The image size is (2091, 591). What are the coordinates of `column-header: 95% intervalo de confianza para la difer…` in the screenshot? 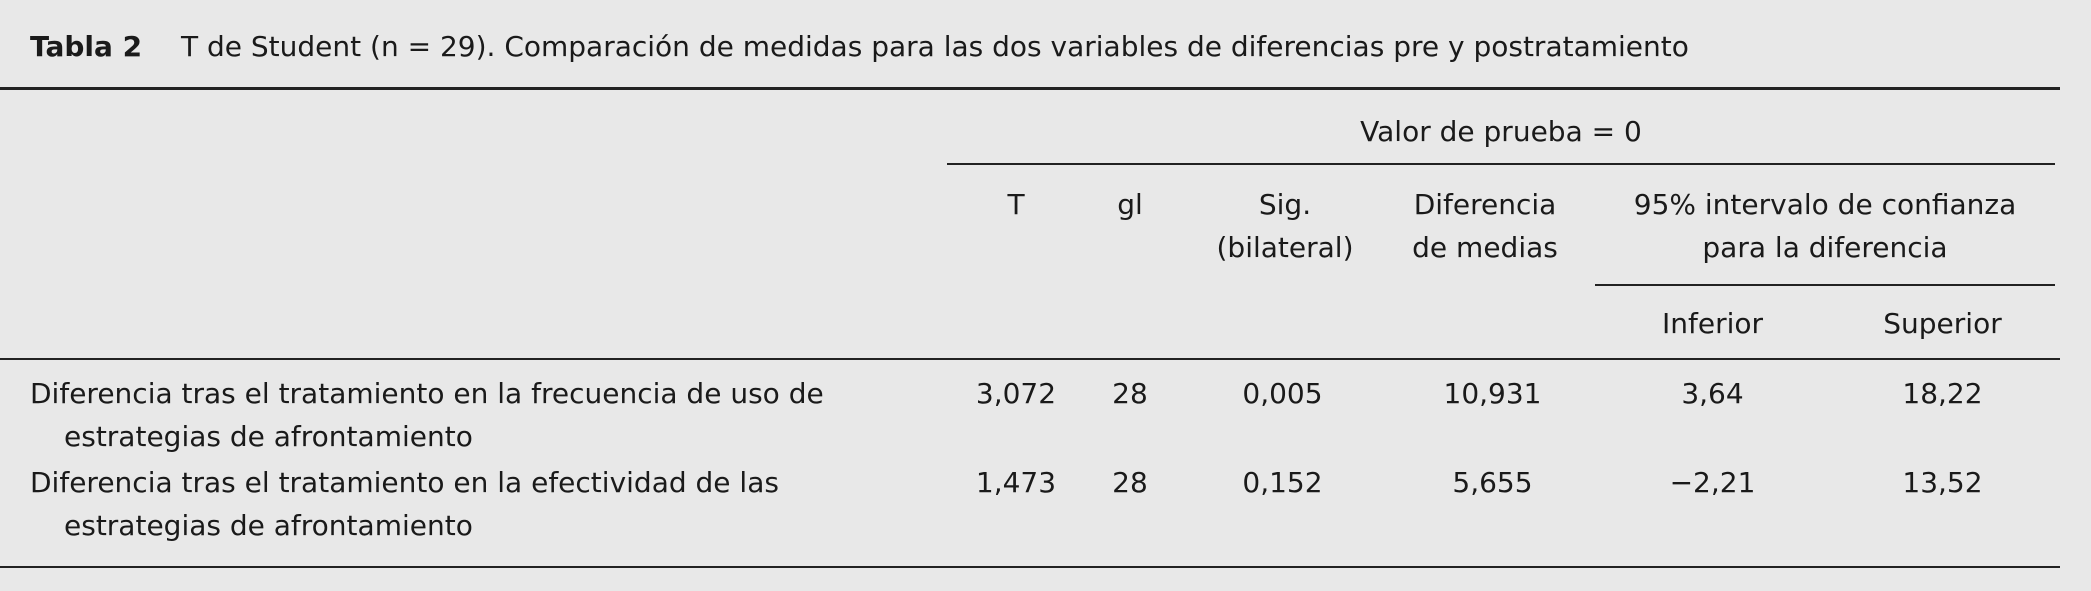 It's located at (1825, 226).